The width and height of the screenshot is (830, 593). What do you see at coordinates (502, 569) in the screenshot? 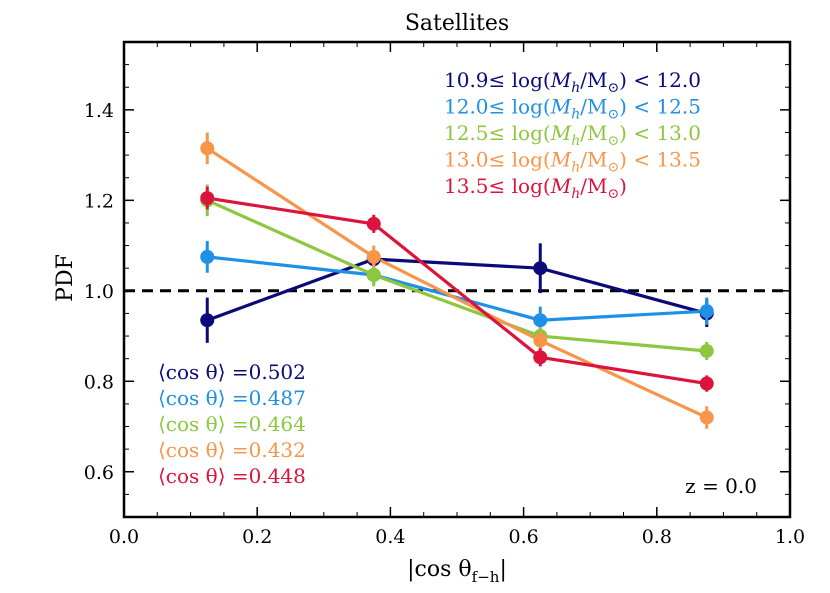
I see `x-axis-label-end: |` at bounding box center [502, 569].